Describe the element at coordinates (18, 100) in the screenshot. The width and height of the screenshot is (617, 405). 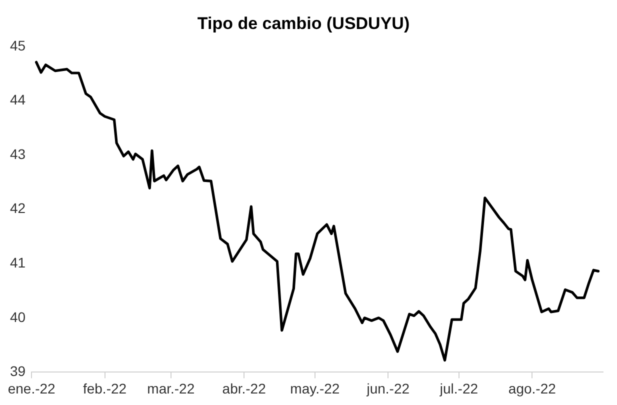
I see `y-tick-label: 44` at that location.